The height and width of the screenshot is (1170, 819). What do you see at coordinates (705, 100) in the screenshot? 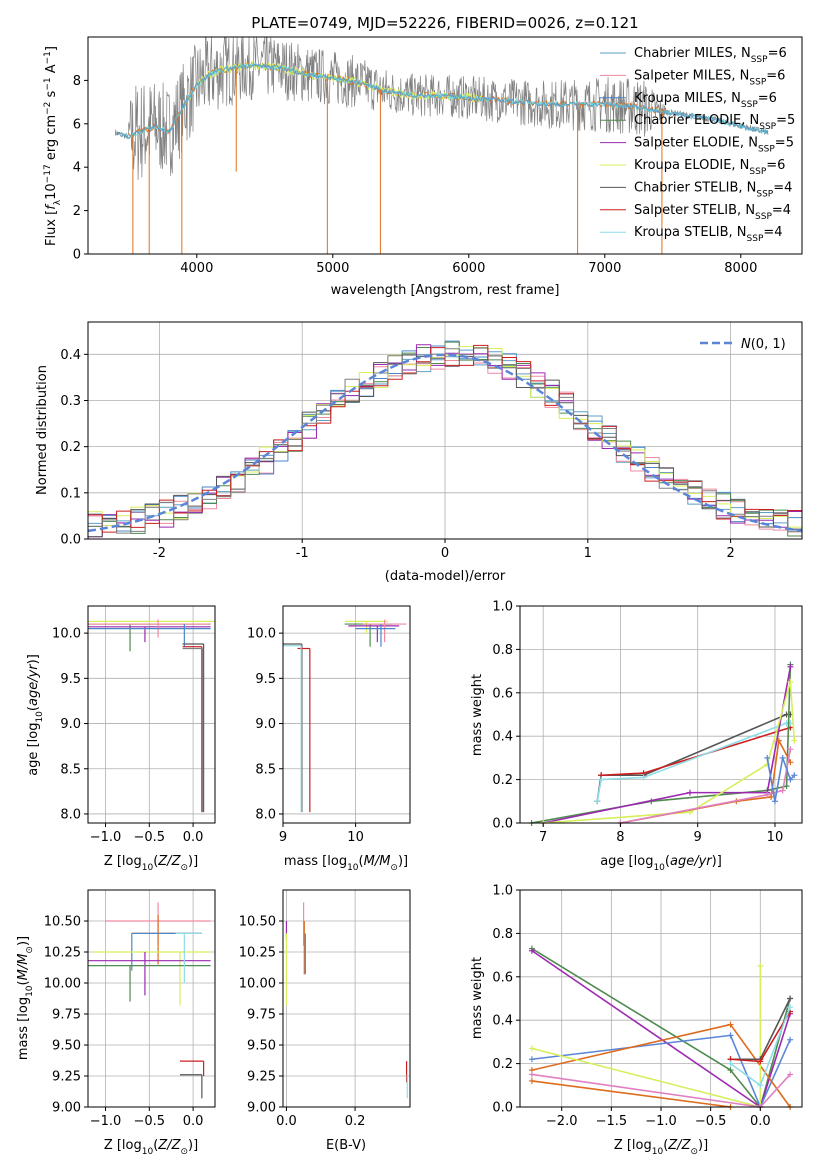
I see `legend-label: Kroupa MILES, NSSP=6` at bounding box center [705, 100].